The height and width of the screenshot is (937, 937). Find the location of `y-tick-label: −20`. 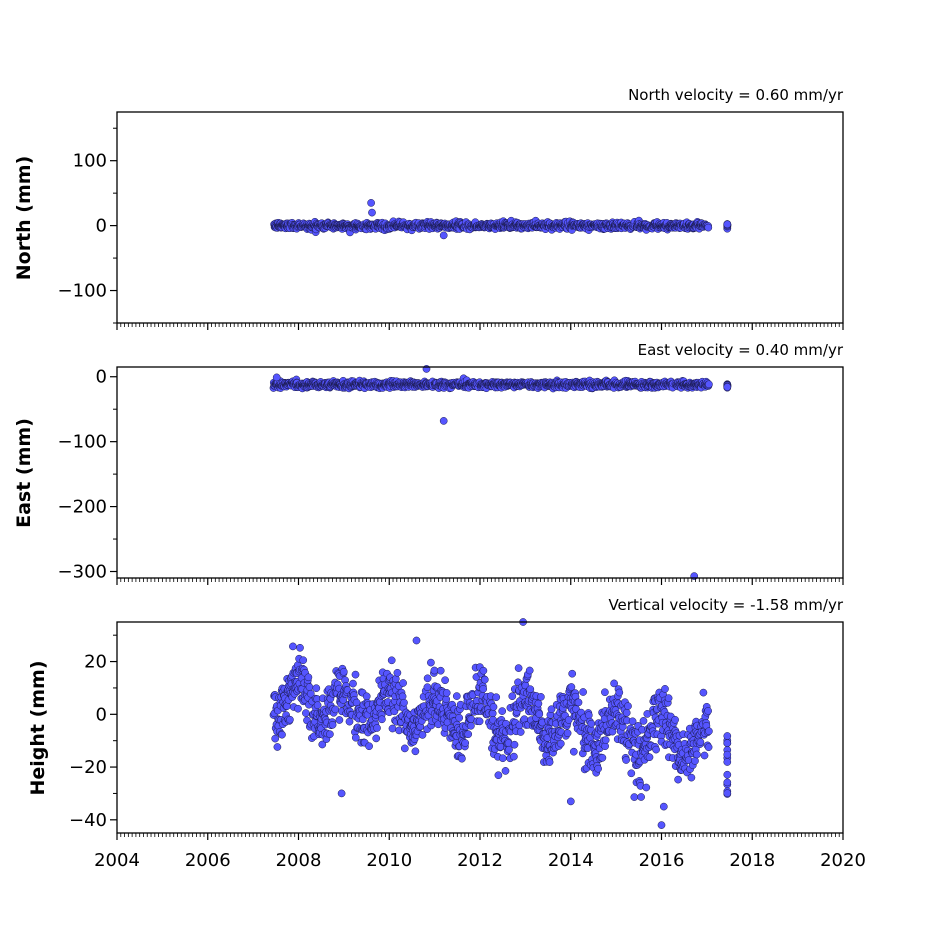

y-tick-label: −20 is located at coordinates (88, 767).